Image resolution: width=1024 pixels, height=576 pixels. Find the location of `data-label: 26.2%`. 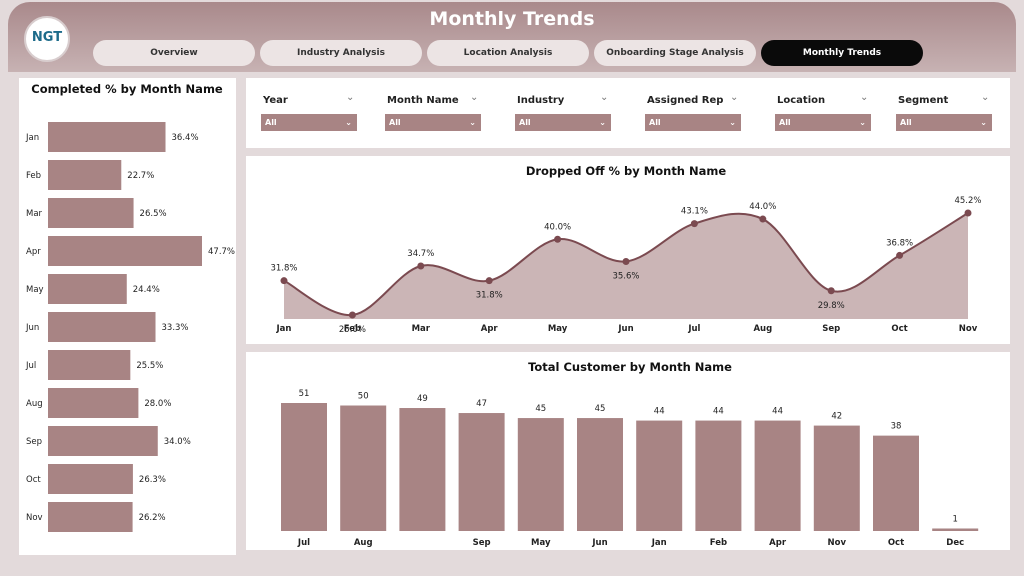

data-label: 26.2% is located at coordinates (152, 518).